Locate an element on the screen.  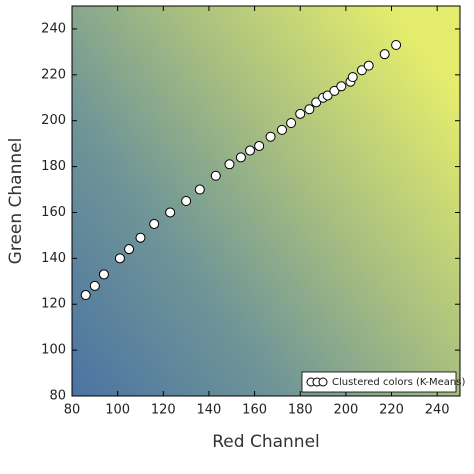
y-tick-label: 100 is located at coordinates (53, 350).